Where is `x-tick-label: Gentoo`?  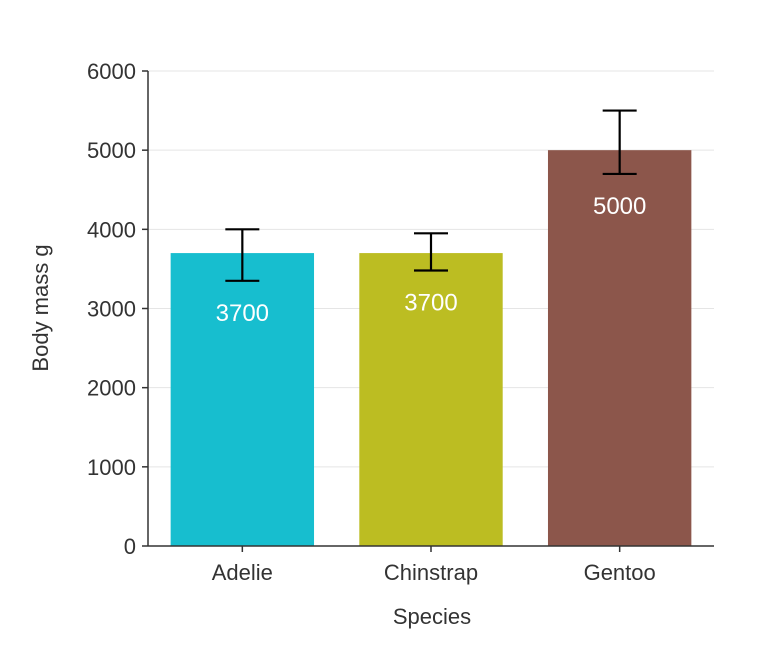
x-tick-label: Gentoo is located at coordinates (620, 572).